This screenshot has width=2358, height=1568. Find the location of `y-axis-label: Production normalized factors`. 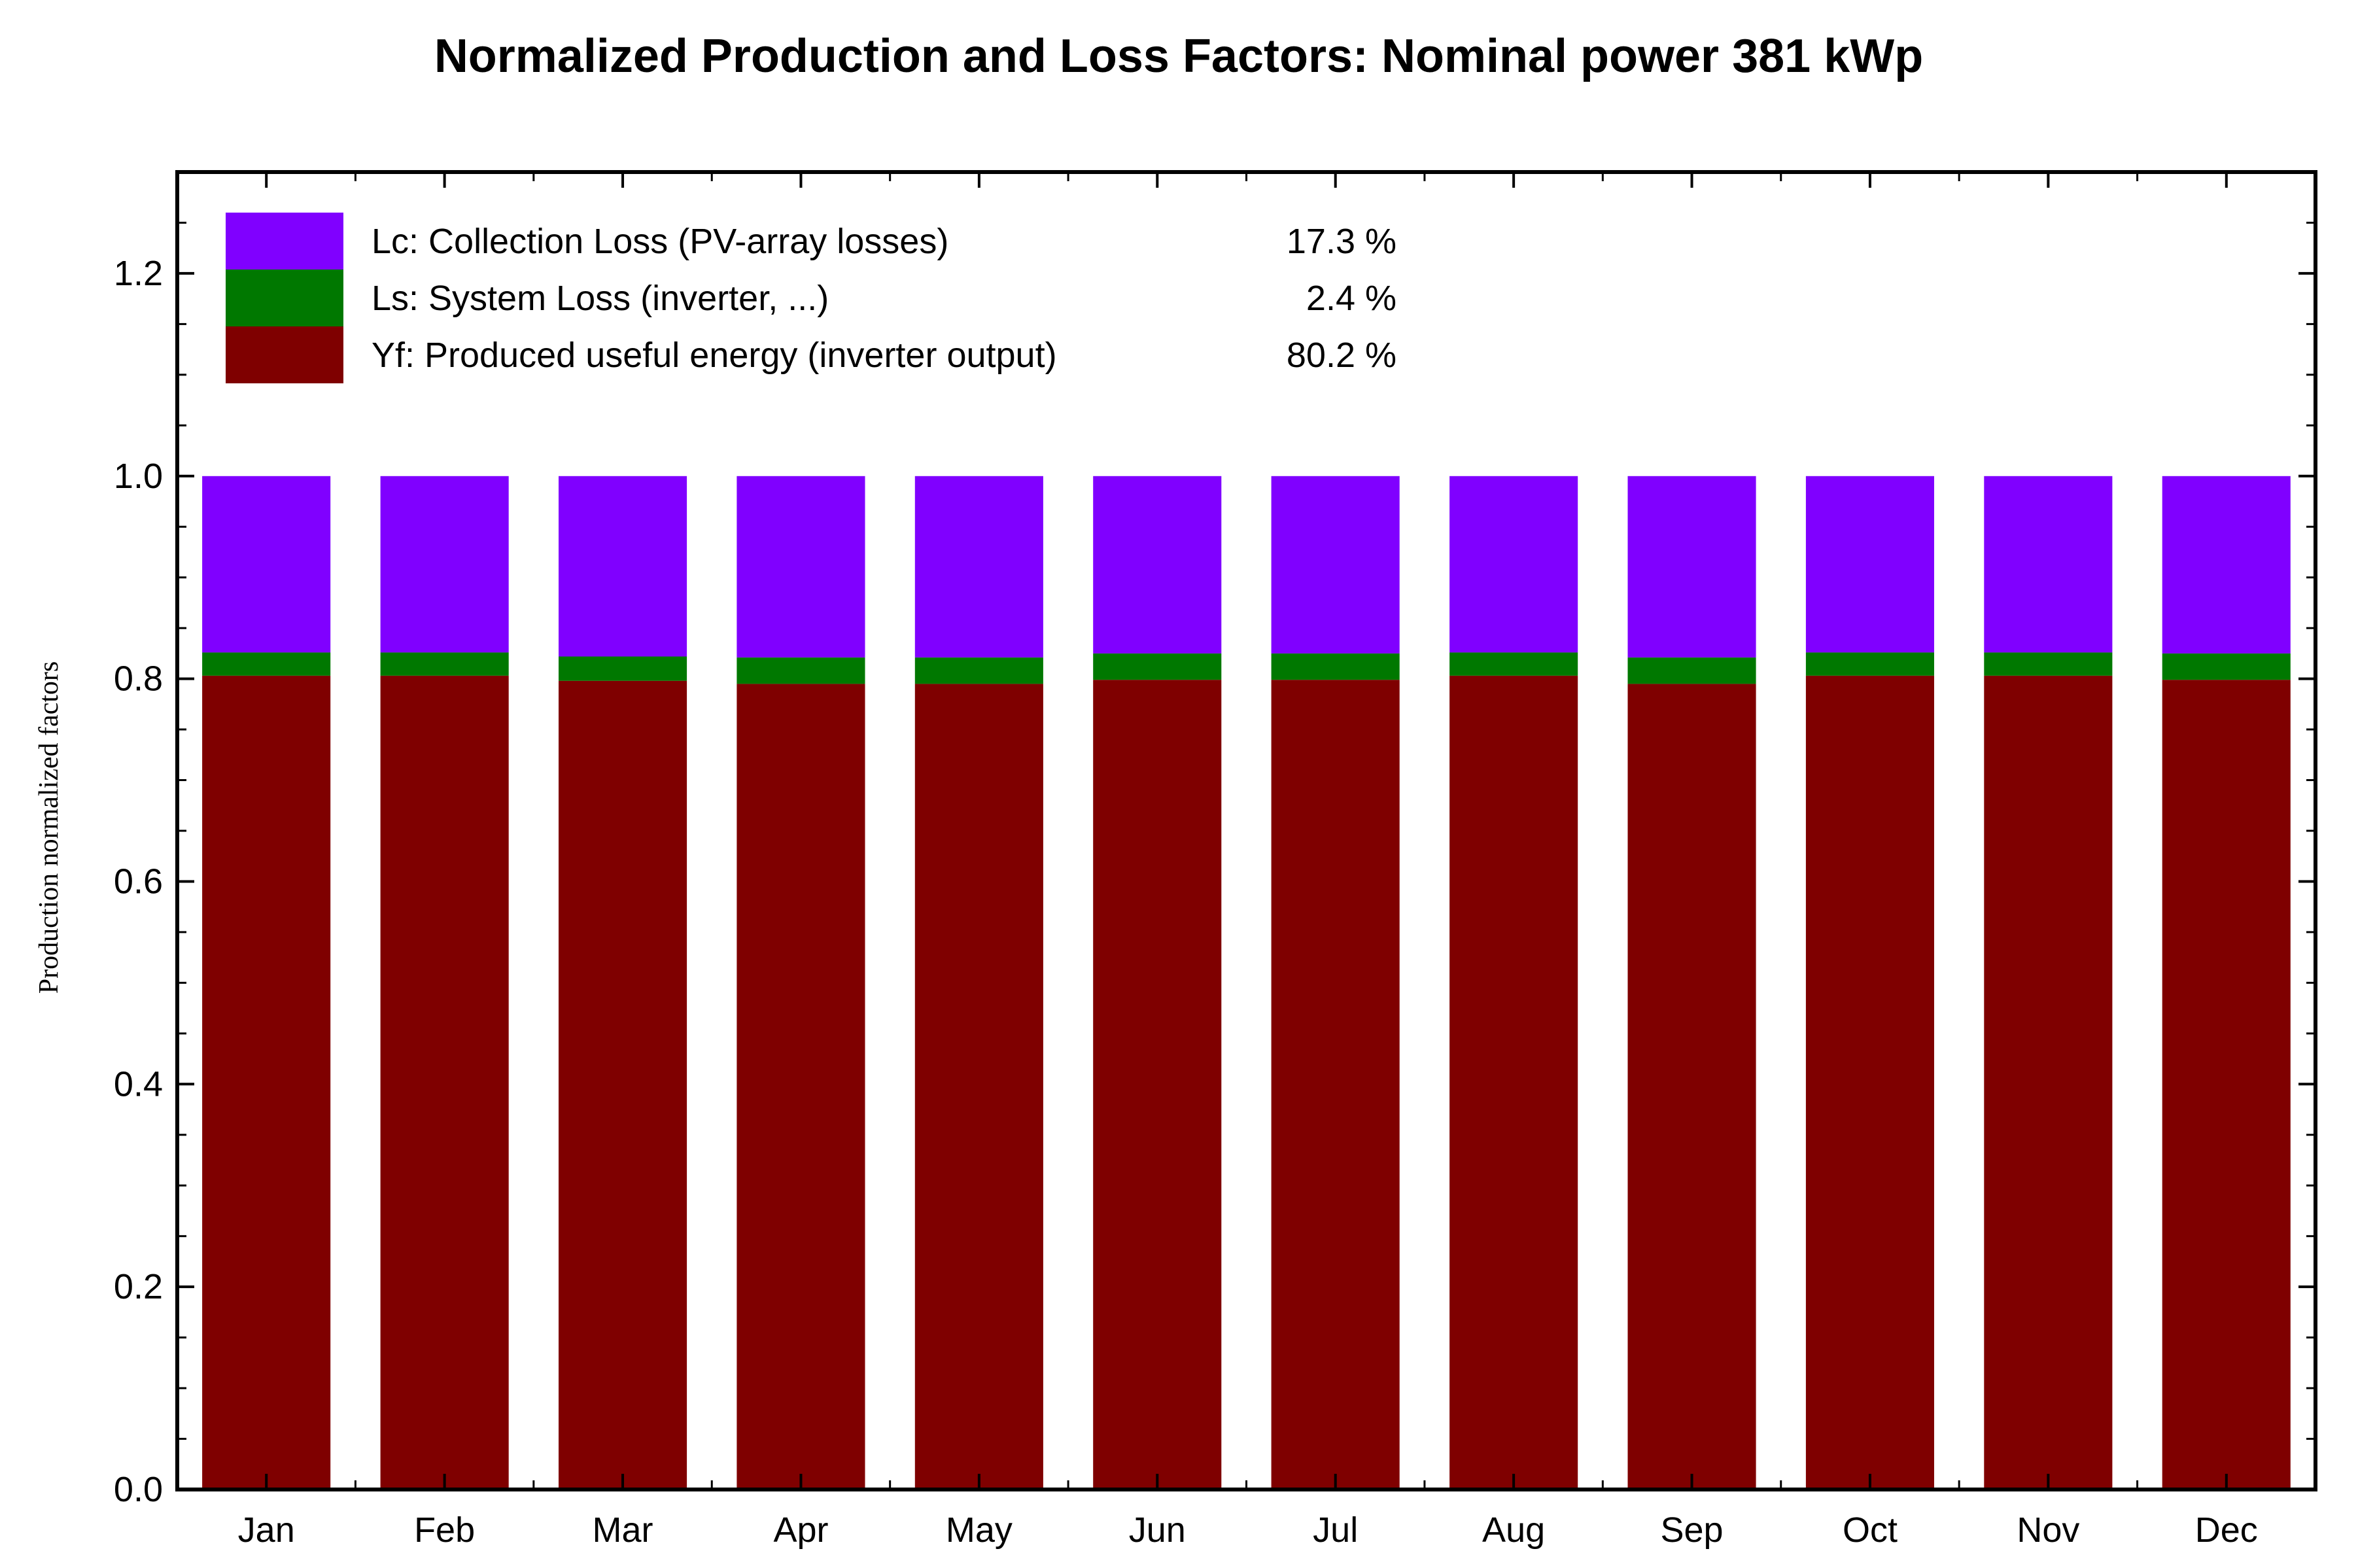

y-axis-label: Production normalized factors is located at coordinates (49, 827).